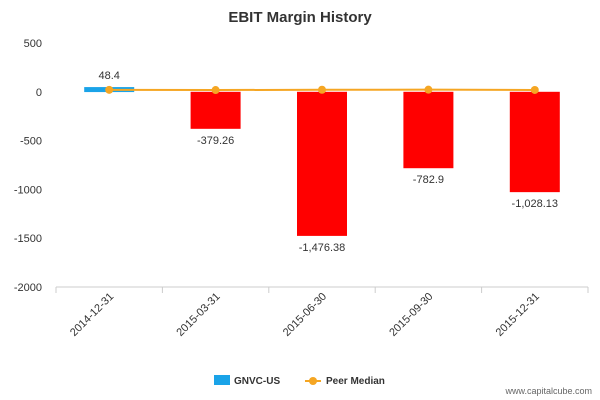 This screenshot has height=400, width=600. Describe the element at coordinates (305, 315) in the screenshot. I see `x-tick-label: 2015-06-30` at that location.